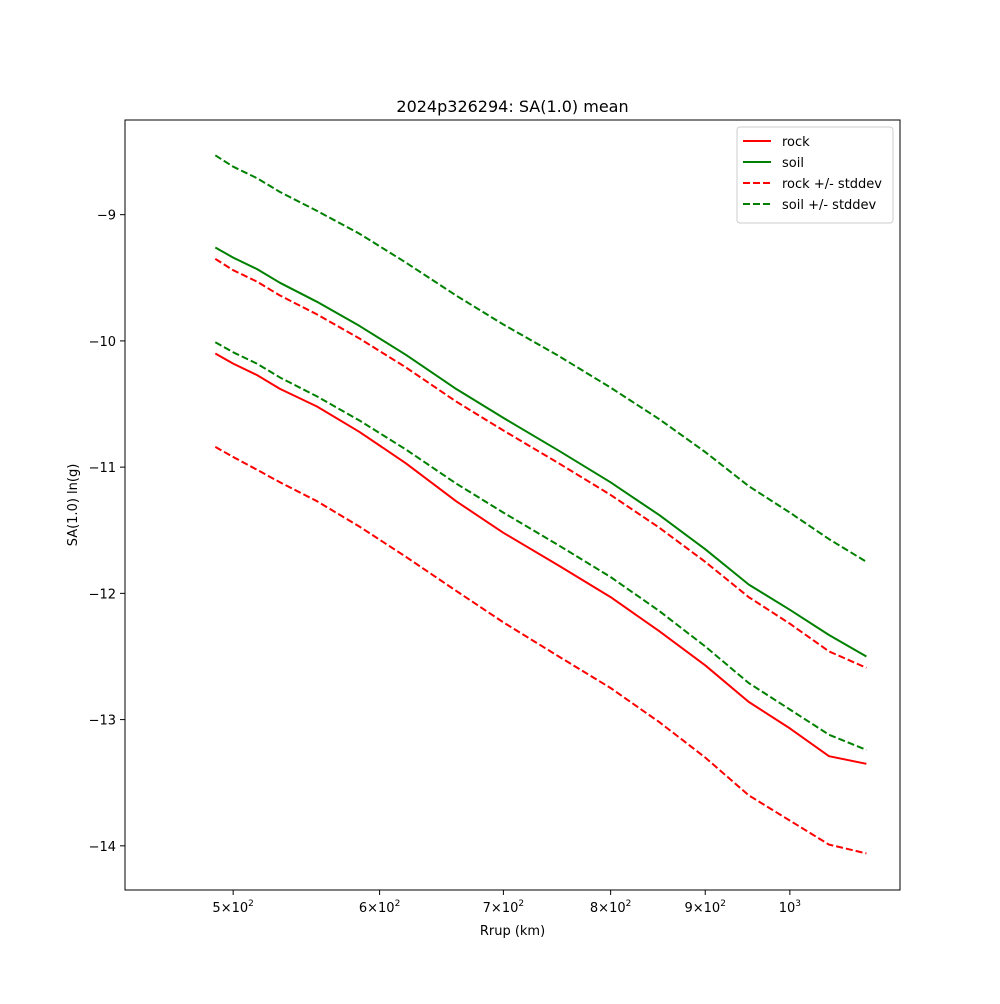  Describe the element at coordinates (829, 205) in the screenshot. I see `legend-label: soil +/- stddev` at that location.